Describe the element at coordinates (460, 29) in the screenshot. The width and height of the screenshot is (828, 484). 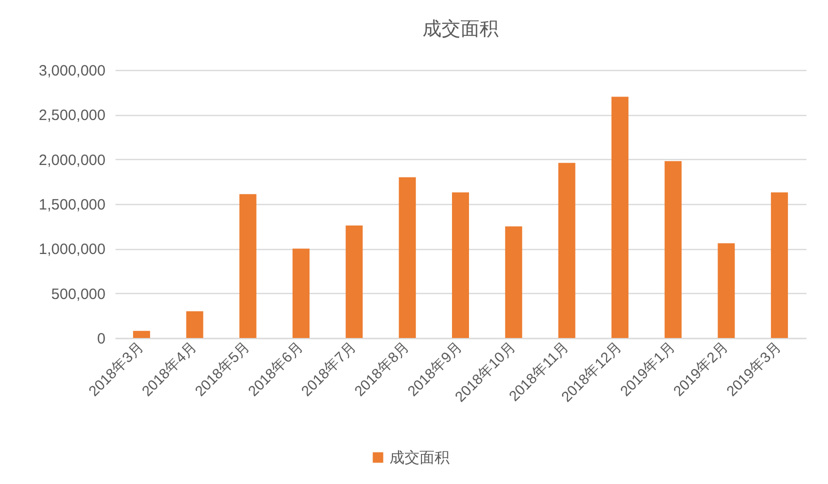
I see `chart-title: 成交面积` at that location.